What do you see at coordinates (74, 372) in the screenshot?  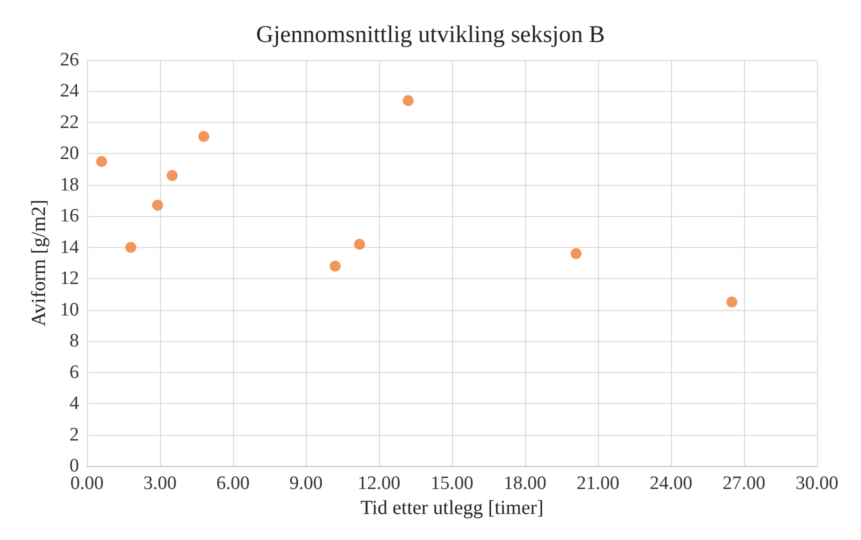 I see `y-tick-label: 6` at bounding box center [74, 372].